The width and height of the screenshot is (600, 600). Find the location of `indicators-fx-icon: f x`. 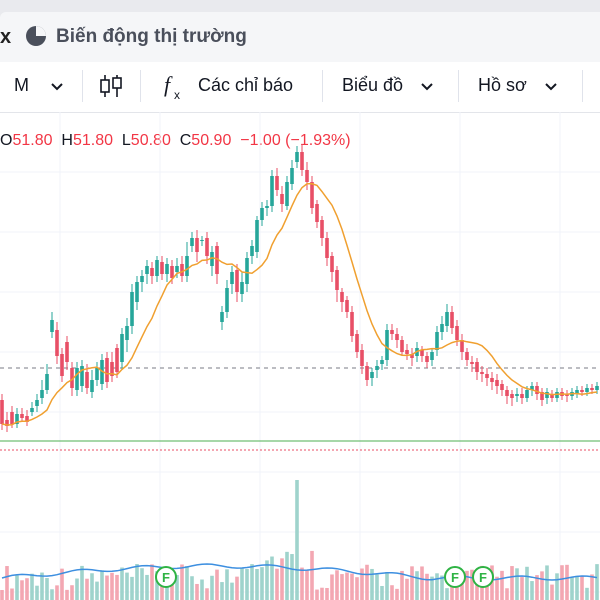

indicators-fx-icon: f x is located at coordinates (175, 87).